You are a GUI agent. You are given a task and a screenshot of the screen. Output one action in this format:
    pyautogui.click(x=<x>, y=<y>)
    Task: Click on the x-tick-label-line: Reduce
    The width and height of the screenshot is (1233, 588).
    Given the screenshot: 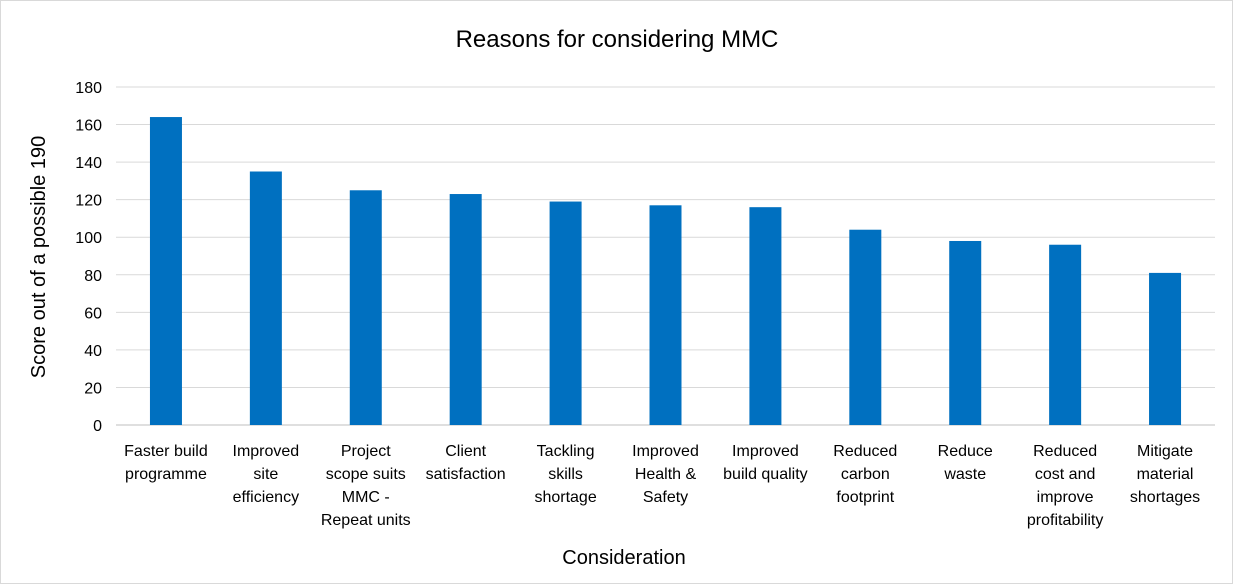 What is the action you would take?
    pyautogui.click(x=965, y=451)
    